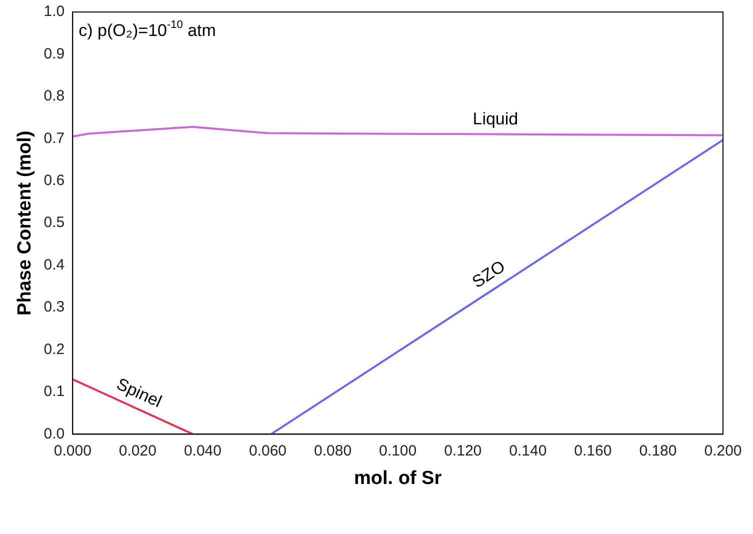  I want to click on x-tick-label: 0.120, so click(463, 451).